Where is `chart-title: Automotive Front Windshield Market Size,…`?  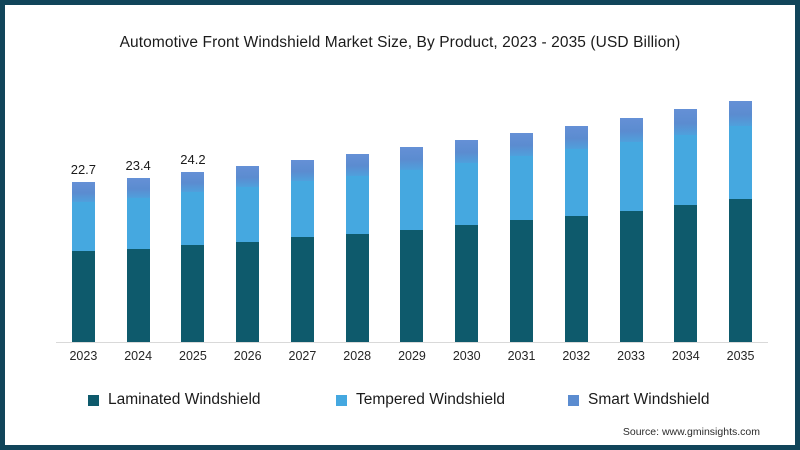 chart-title: Automotive Front Windshield Market Size,… is located at coordinates (400, 42).